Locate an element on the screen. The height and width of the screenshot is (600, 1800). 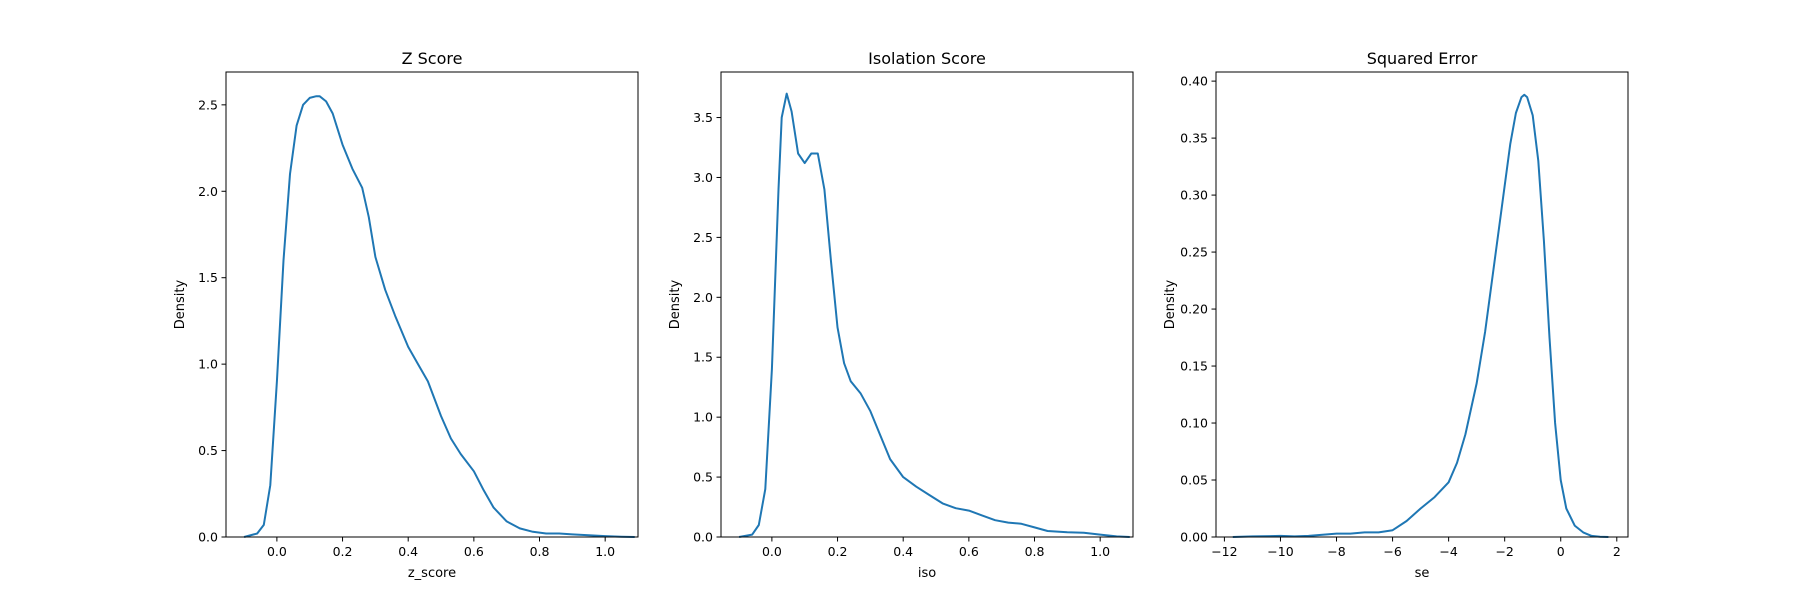
y-tick-label: 0.35 is located at coordinates (1194, 138).